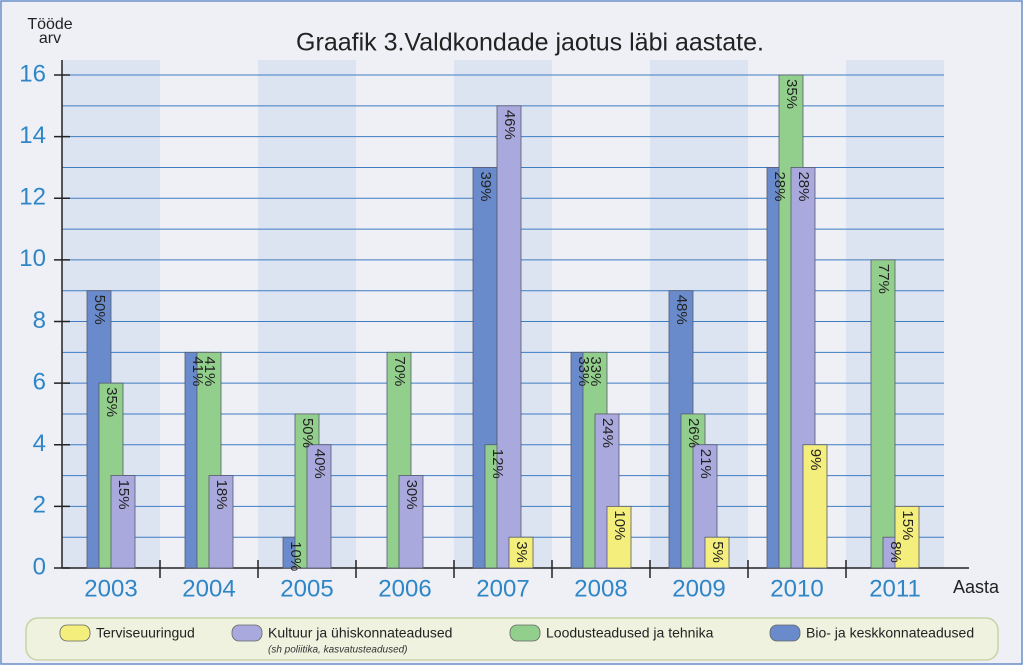  Describe the element at coordinates (145, 633) in the screenshot. I see `legend-label: Terviseuuringud` at that location.